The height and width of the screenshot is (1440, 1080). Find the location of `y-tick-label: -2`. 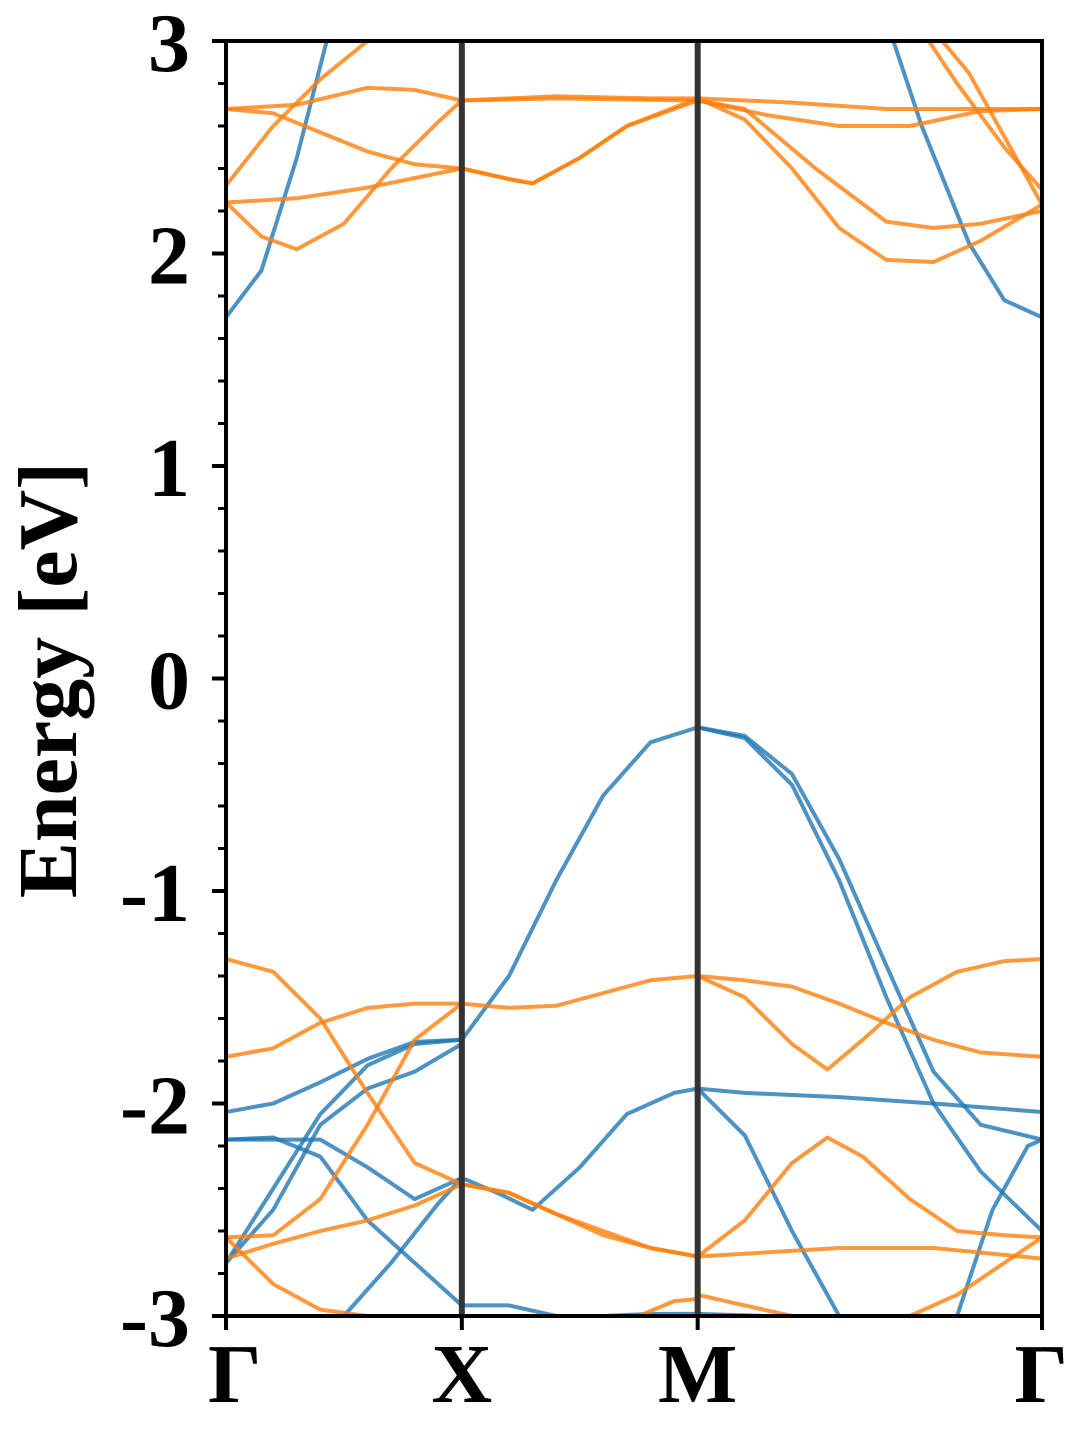

y-tick-label: -2 is located at coordinates (155, 1106).